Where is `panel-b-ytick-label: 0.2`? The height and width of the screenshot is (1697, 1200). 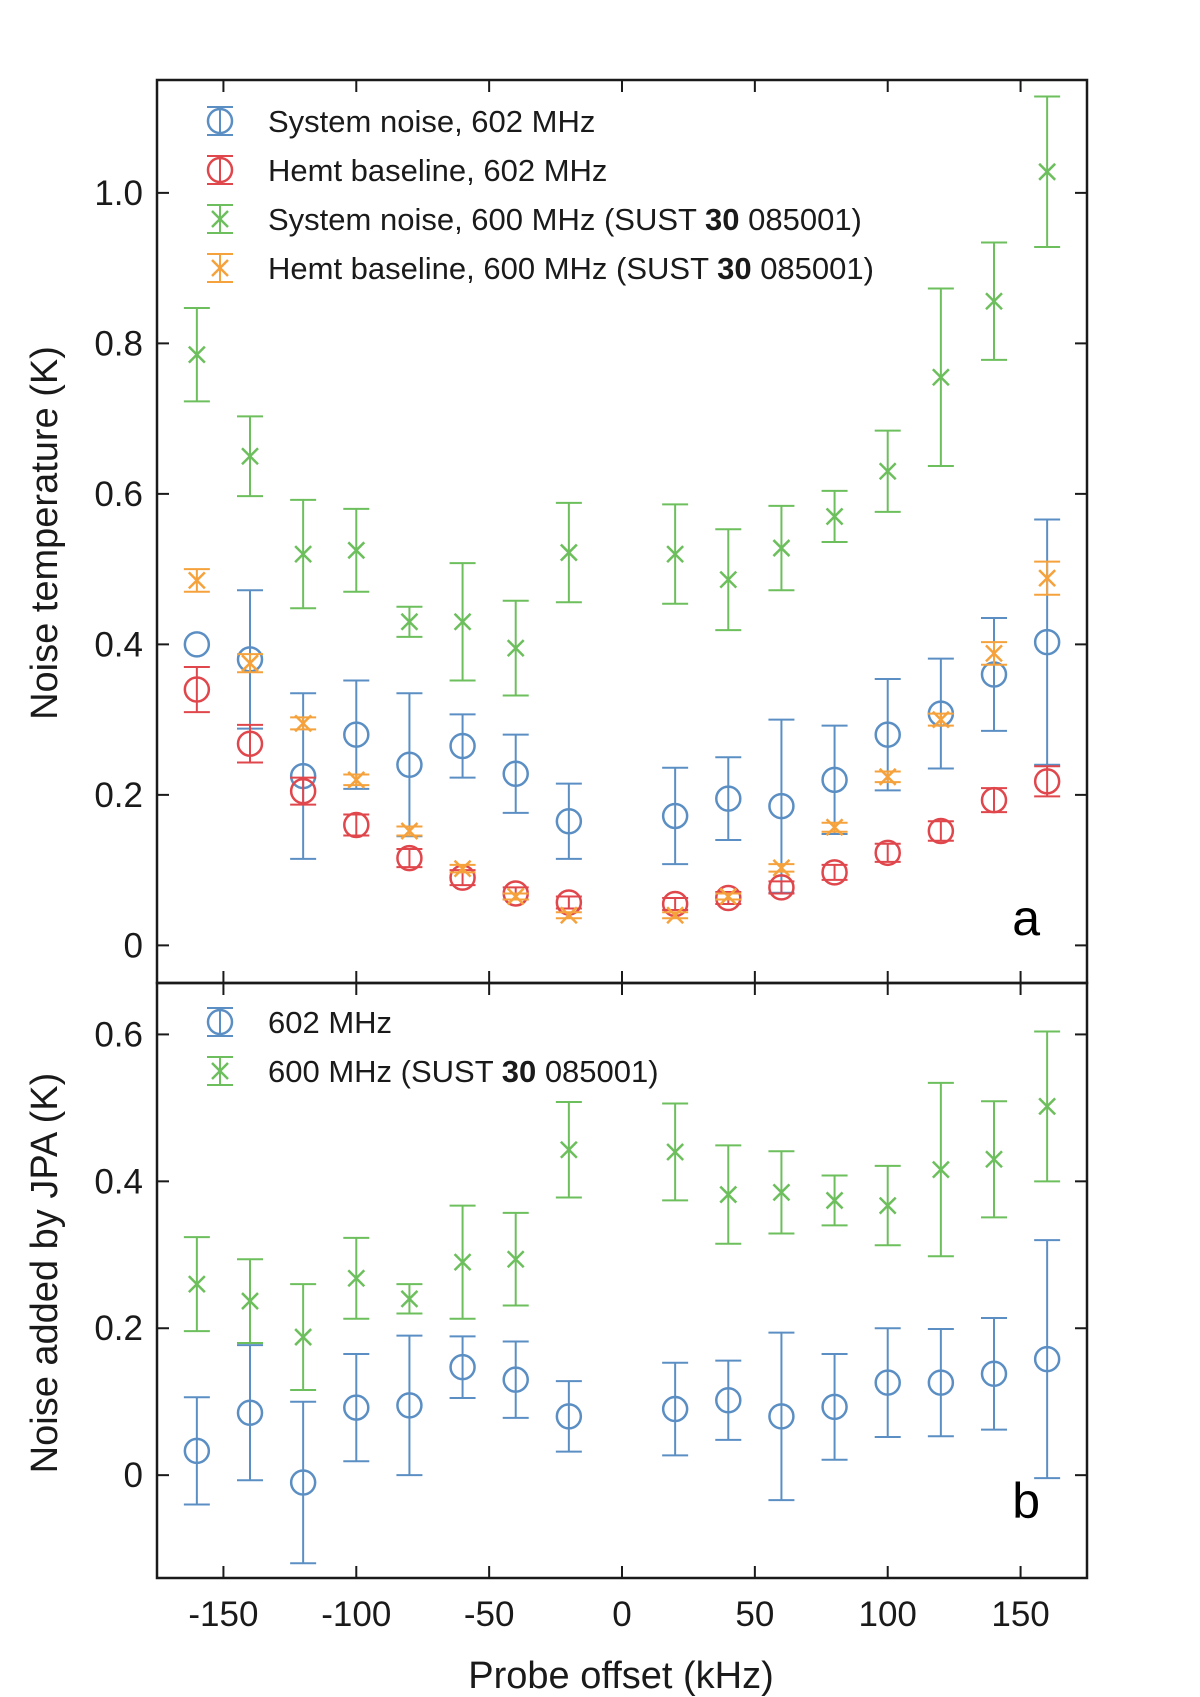 panel-b-ytick-label: 0.2 is located at coordinates (118, 1328).